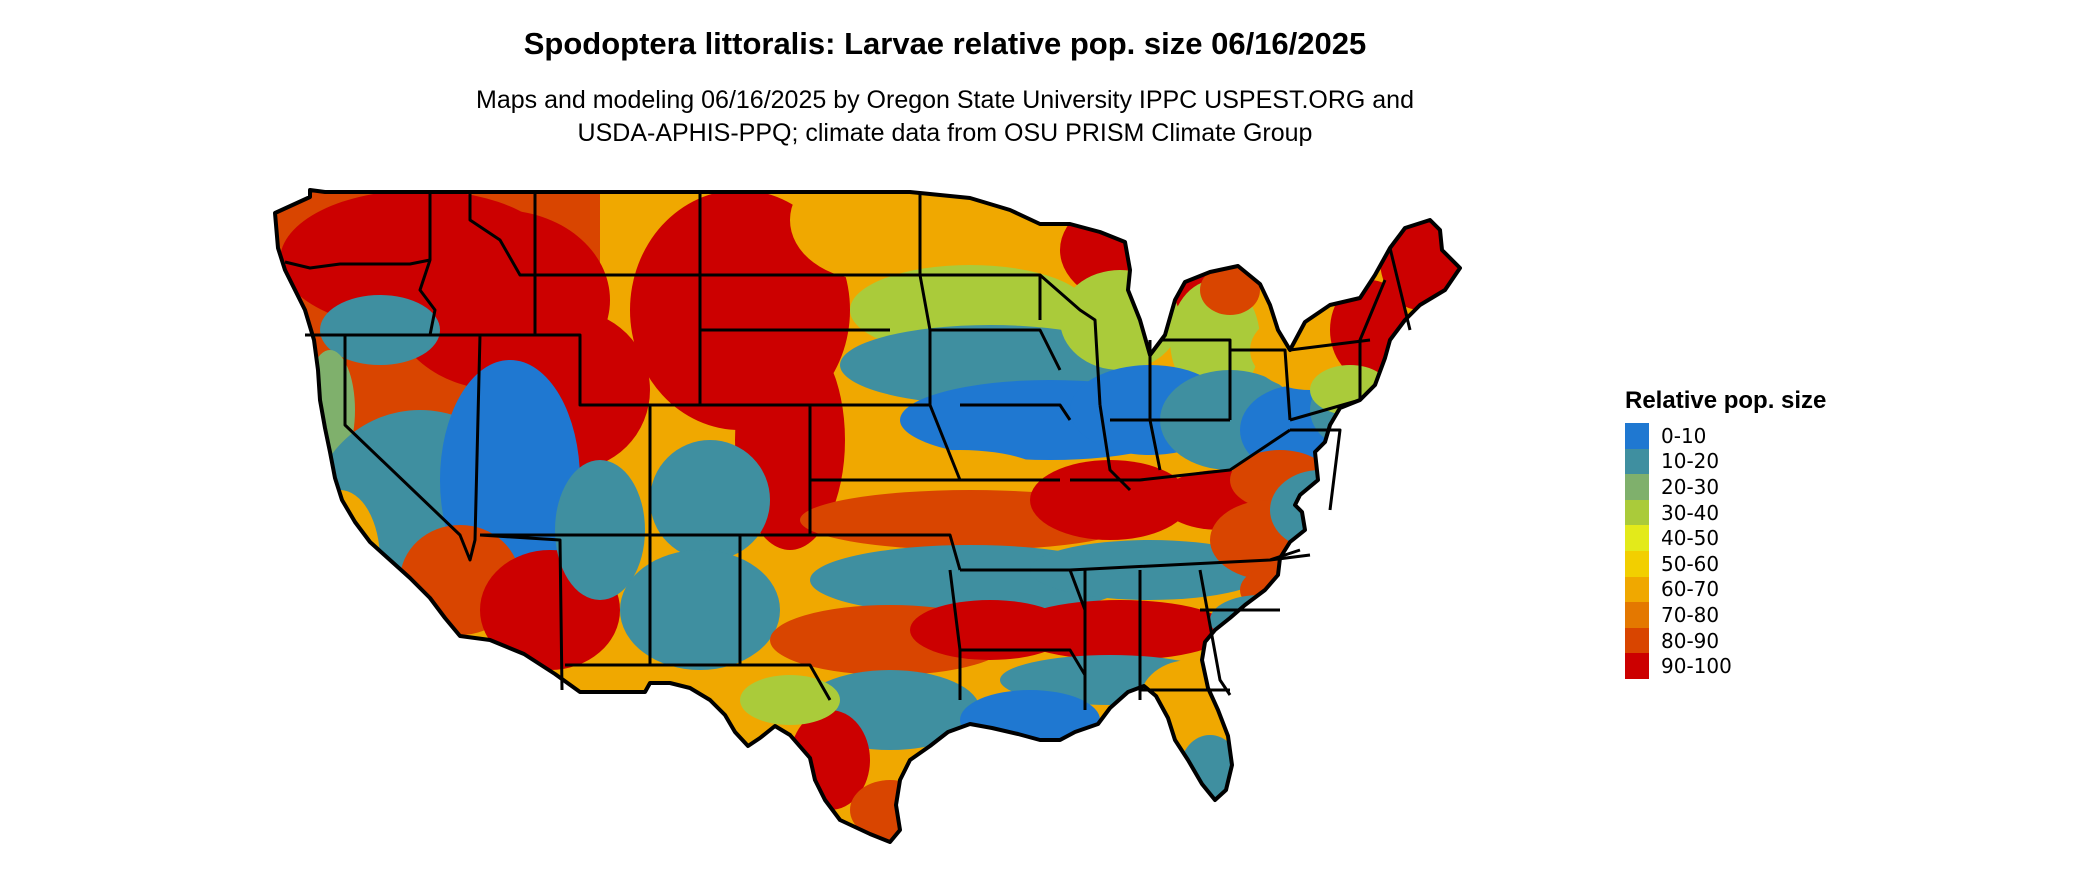  What do you see at coordinates (1690, 486) in the screenshot?
I see `legend-label: 20-30` at bounding box center [1690, 486].